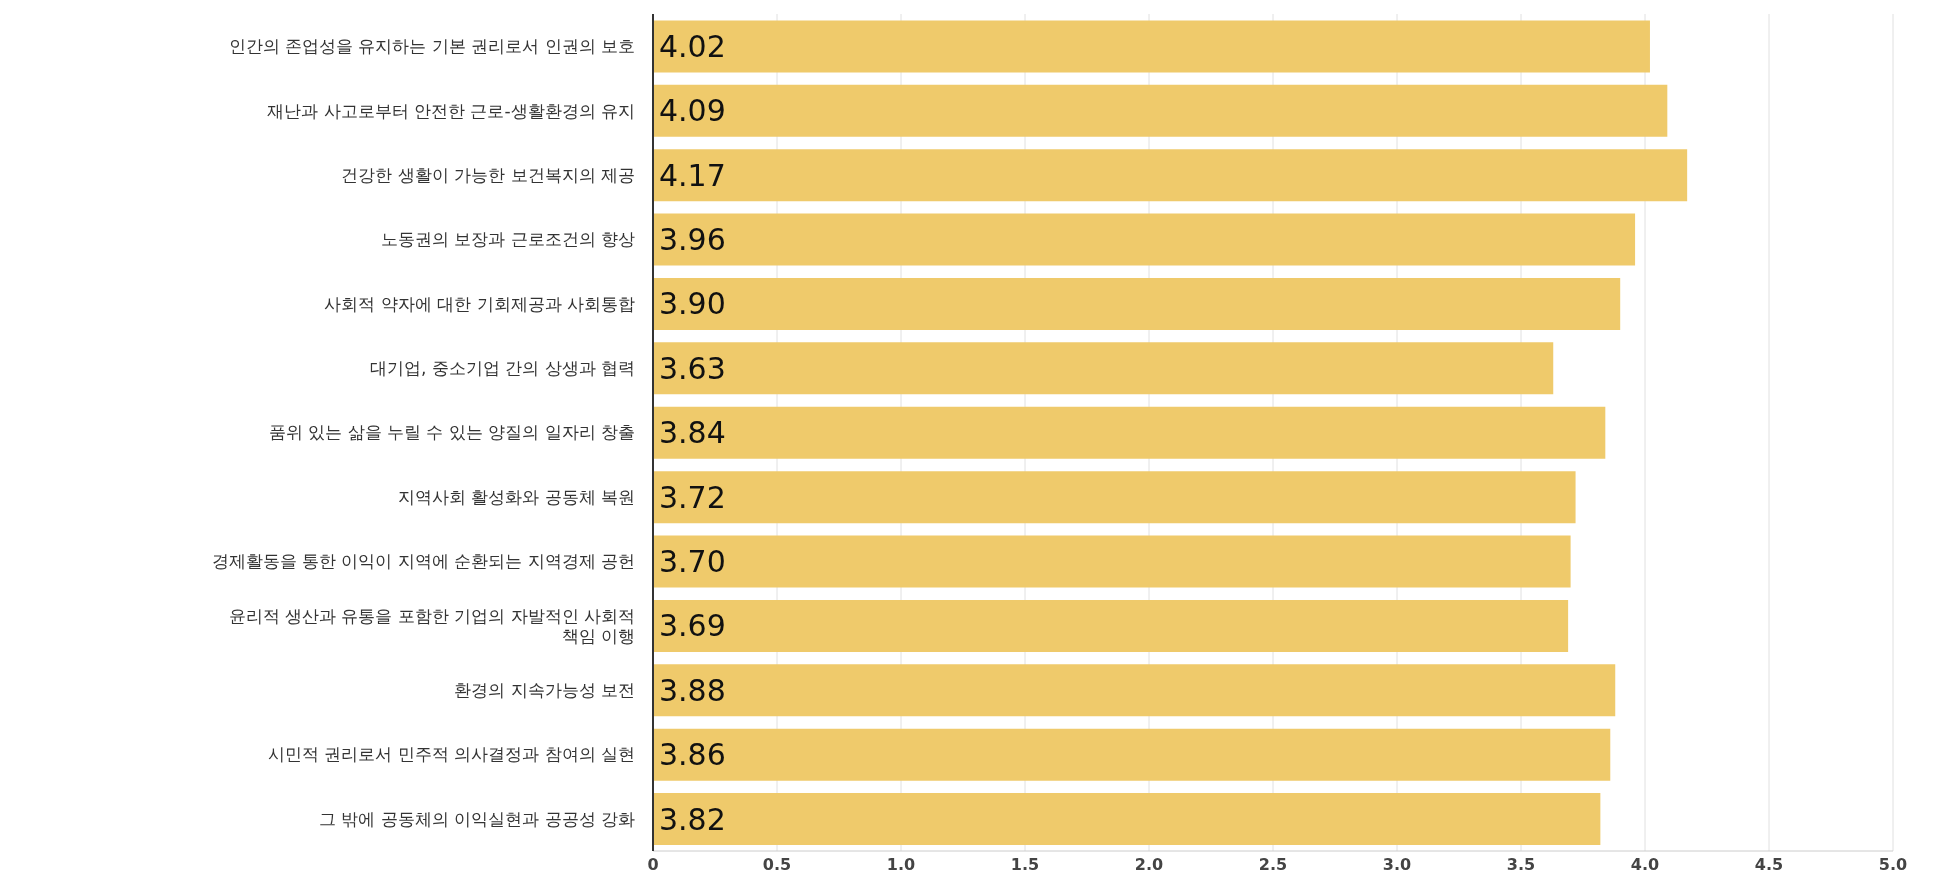 The height and width of the screenshot is (881, 1933). What do you see at coordinates (451, 432) in the screenshot?
I see `y-tick-label: 품위 있는 삶을 누릴 수 있는 양질의 일자리 창출` at bounding box center [451, 432].